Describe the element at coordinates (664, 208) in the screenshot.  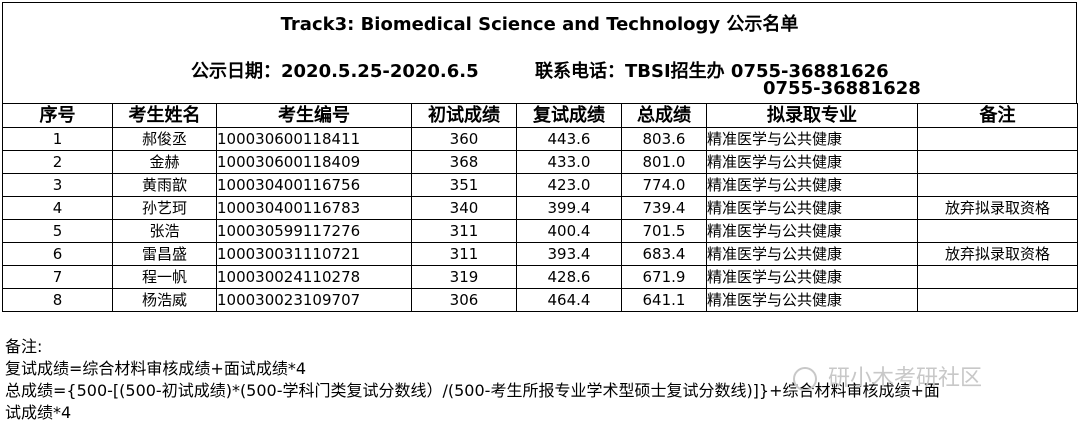
I see `cell-total-score: 739.4` at that location.